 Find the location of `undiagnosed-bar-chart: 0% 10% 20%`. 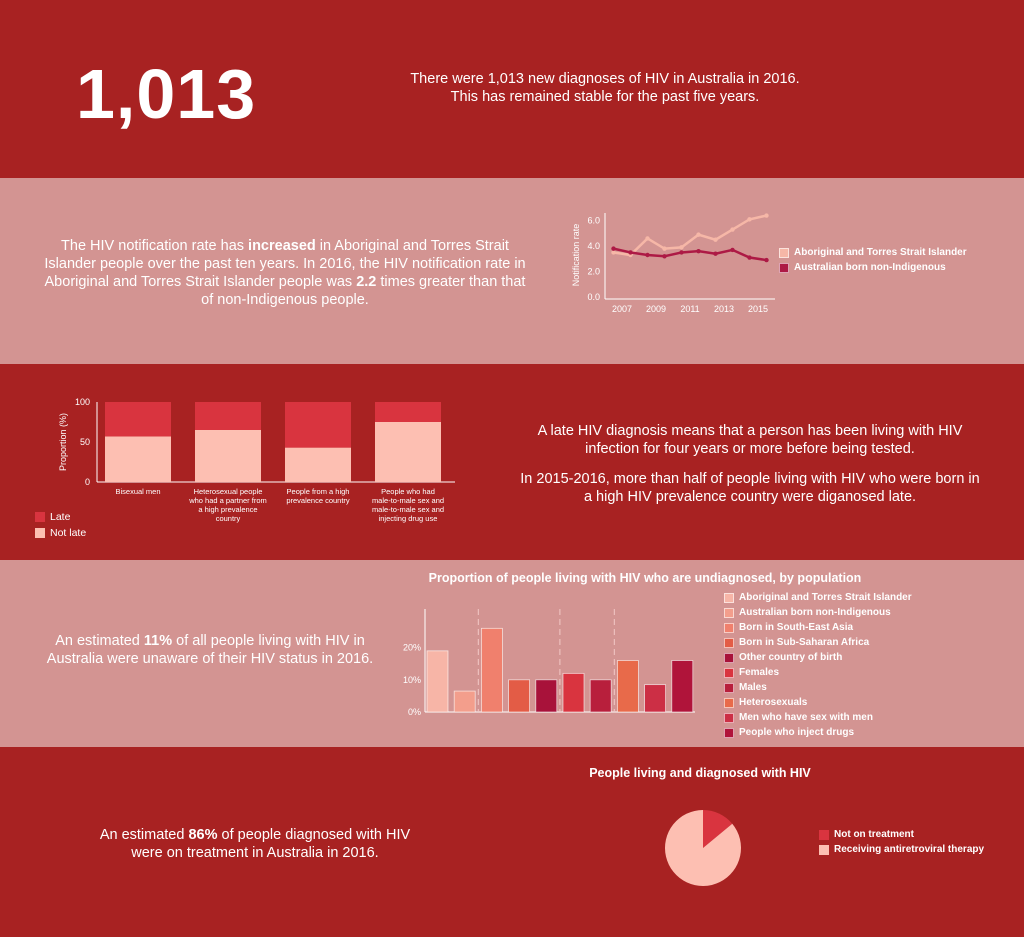

undiagnosed-bar-chart: 0% 10% 20% is located at coordinates (549, 663).